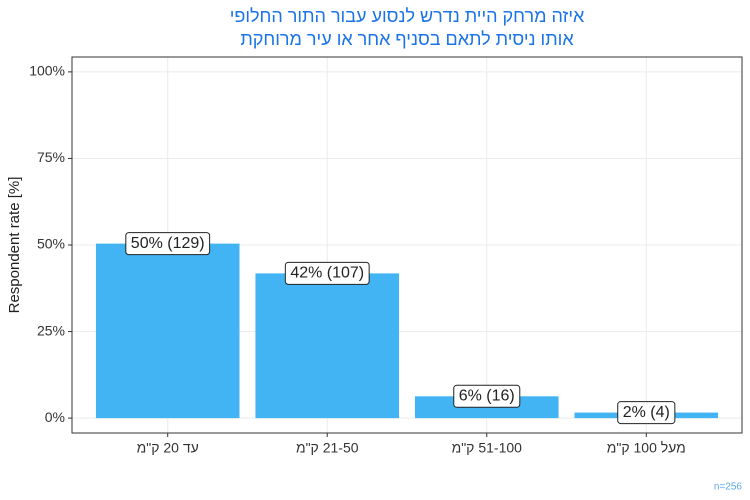 The width and height of the screenshot is (750, 500). What do you see at coordinates (407, 39) in the screenshot?
I see `chart-title: אותו ניסית לתאם בסניף אחר או עיר מרוחקת` at bounding box center [407, 39].